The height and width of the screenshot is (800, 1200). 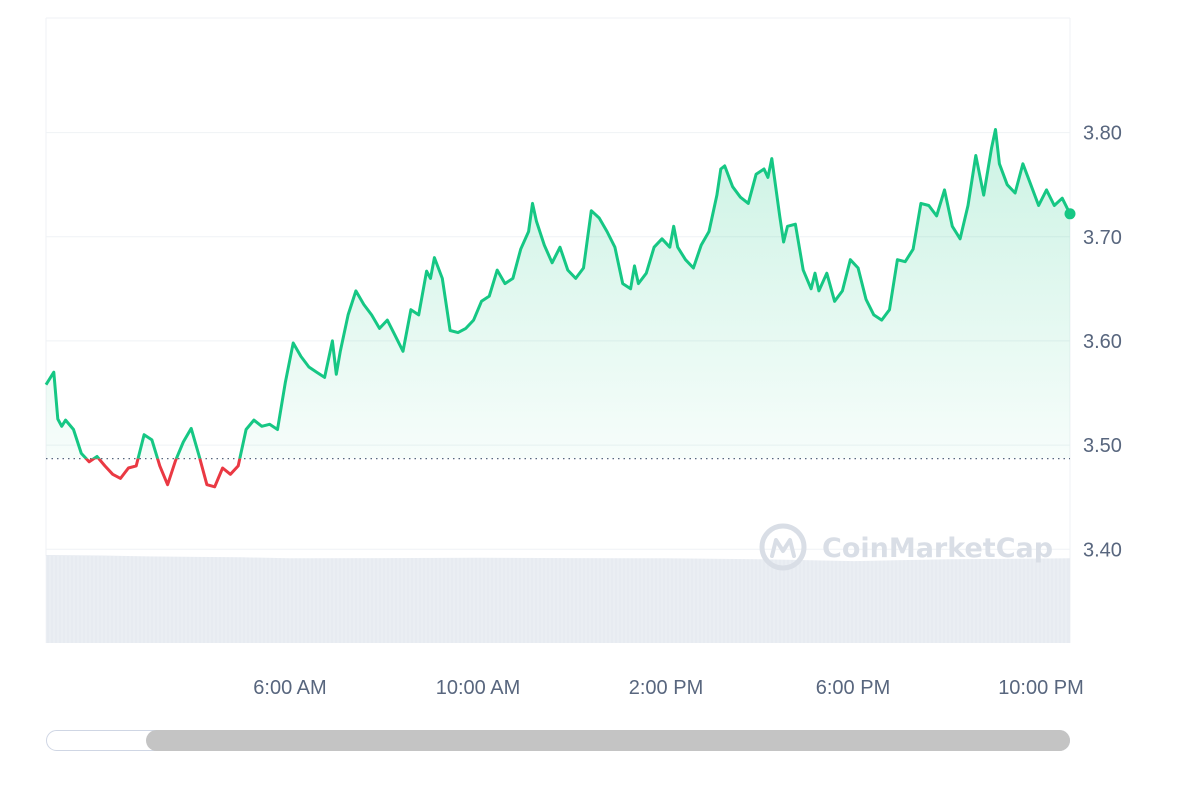 I want to click on x-tick-label: 6:00 AM, so click(x=289, y=688).